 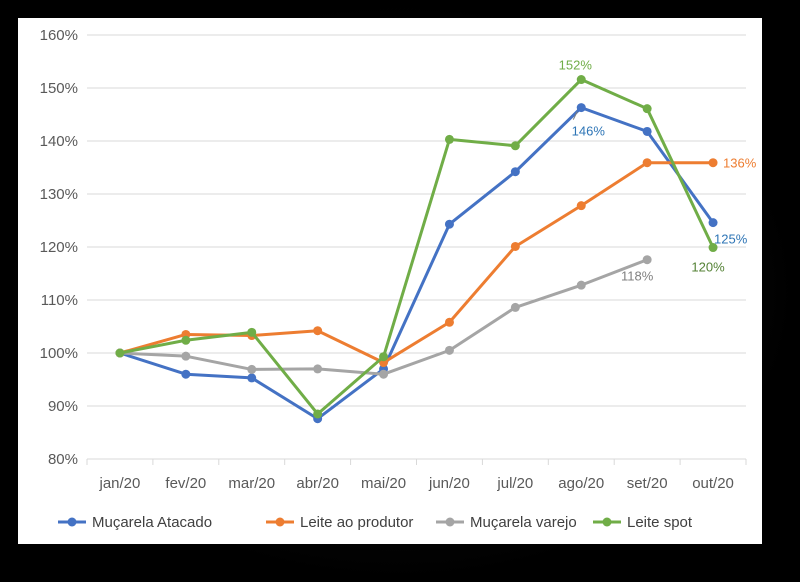 What do you see at coordinates (59, 300) in the screenshot?
I see `y-tick-label: 110%` at bounding box center [59, 300].